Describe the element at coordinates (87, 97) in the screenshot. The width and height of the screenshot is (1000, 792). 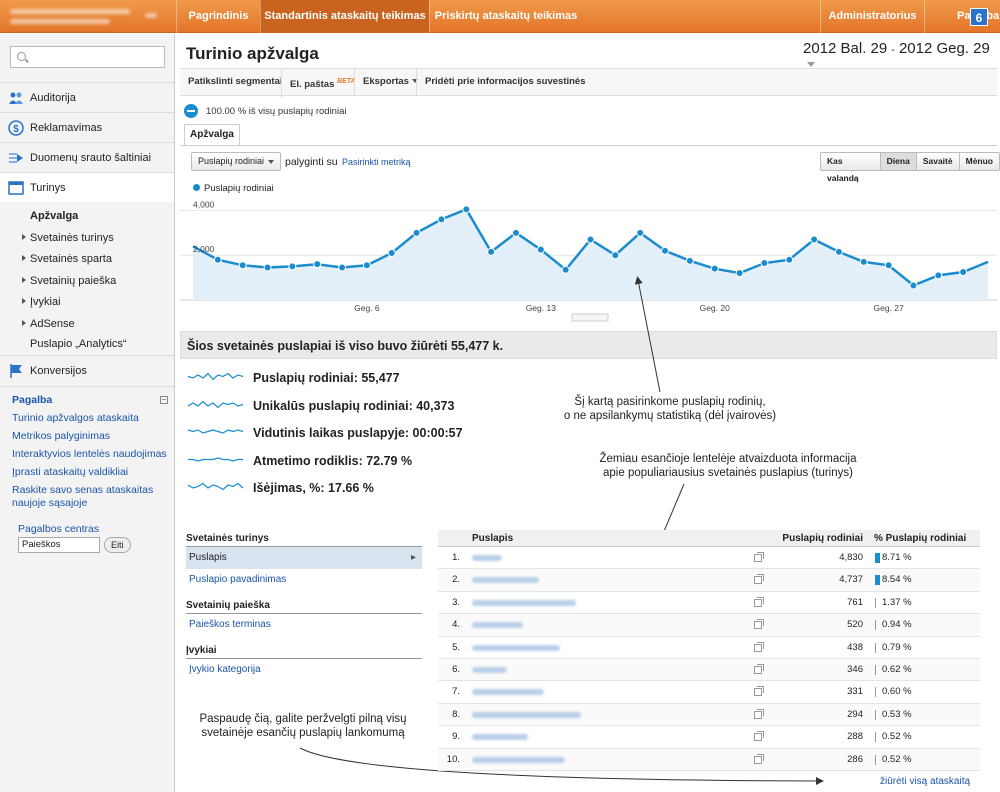
I see `sidebar-item-audience: Auditorija` at that location.